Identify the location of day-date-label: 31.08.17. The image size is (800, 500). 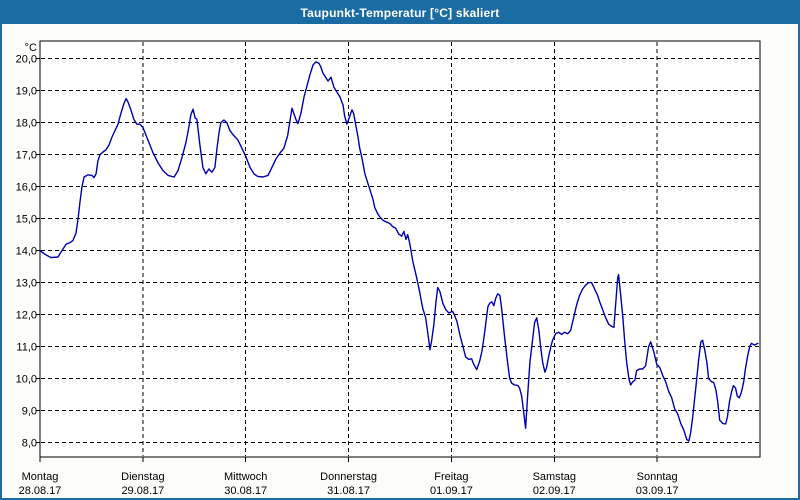
(348, 491).